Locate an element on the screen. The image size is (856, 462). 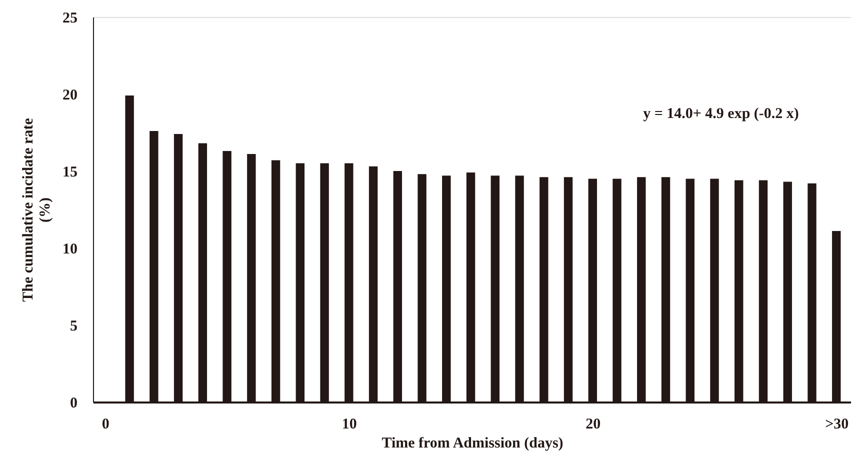
y-tick-label: 5 is located at coordinates (74, 326).